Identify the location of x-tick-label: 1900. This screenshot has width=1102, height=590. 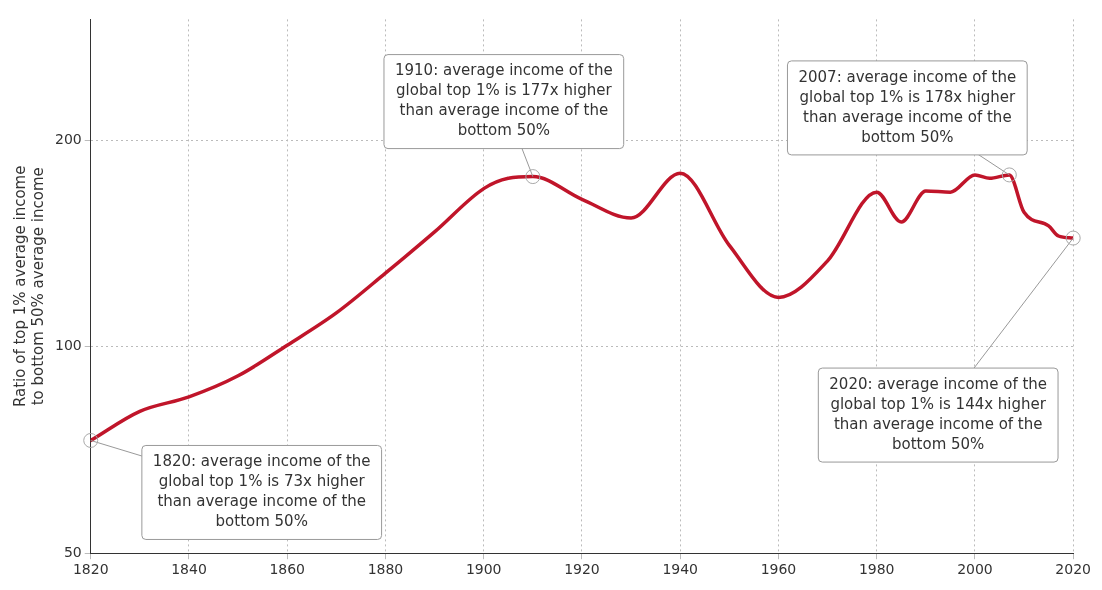
(483, 569).